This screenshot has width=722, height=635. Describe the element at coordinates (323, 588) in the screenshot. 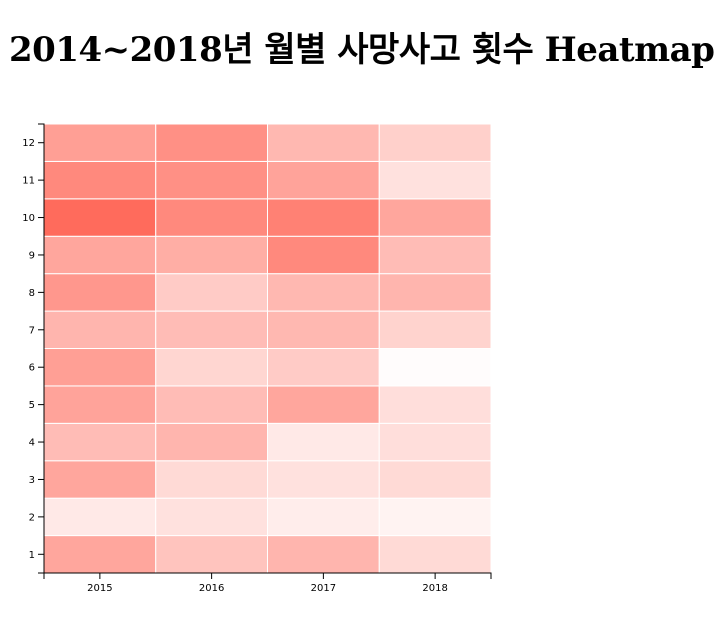

I see `x-tick-label-2017: 2017` at that location.